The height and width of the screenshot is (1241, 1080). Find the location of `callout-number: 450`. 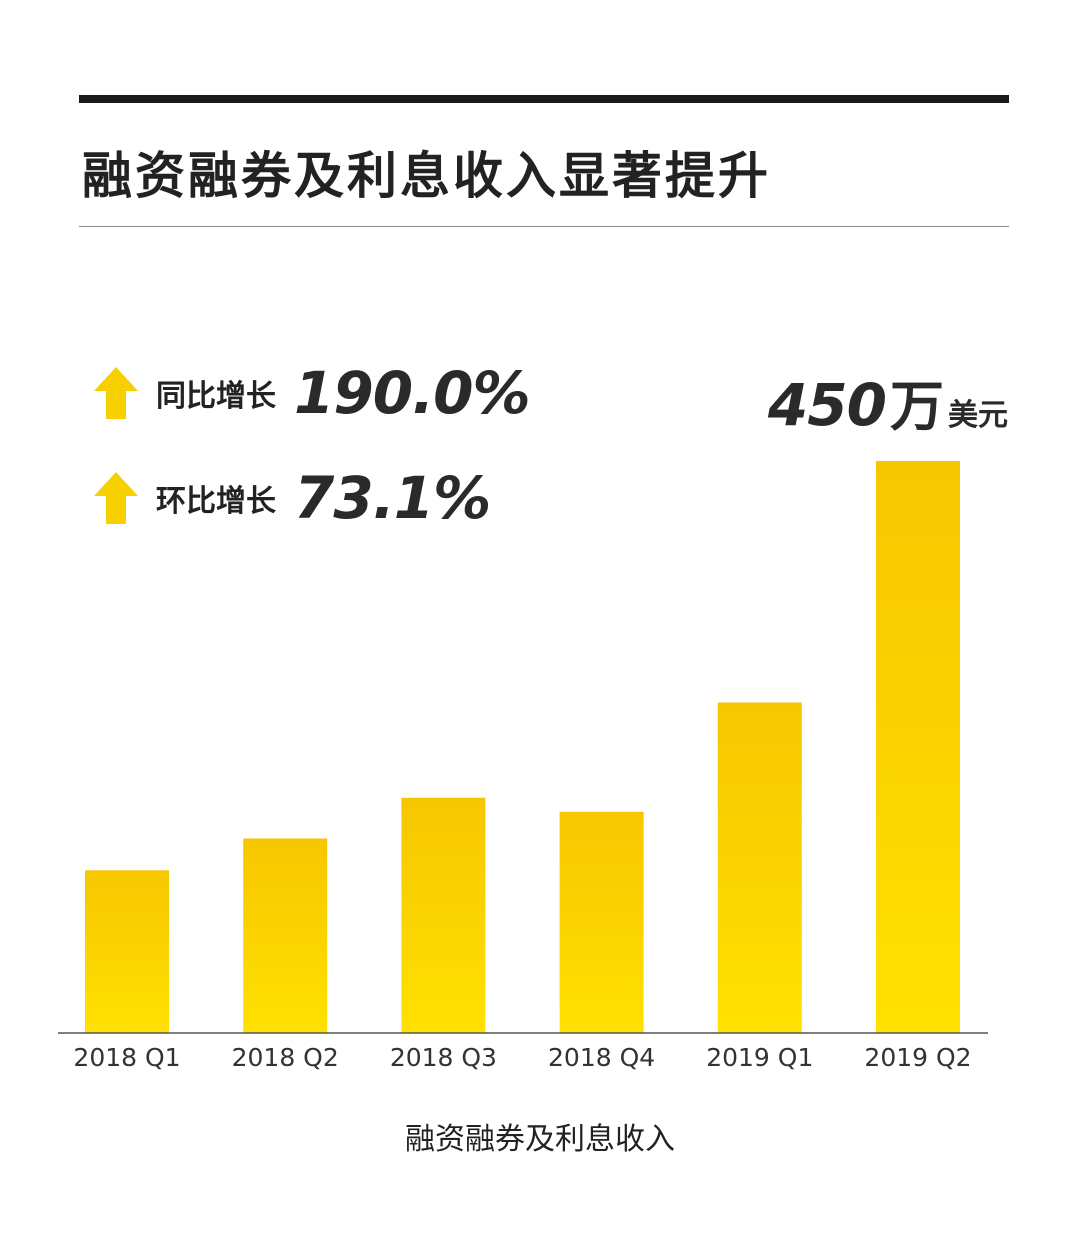

callout-number: 450 is located at coordinates (827, 405).